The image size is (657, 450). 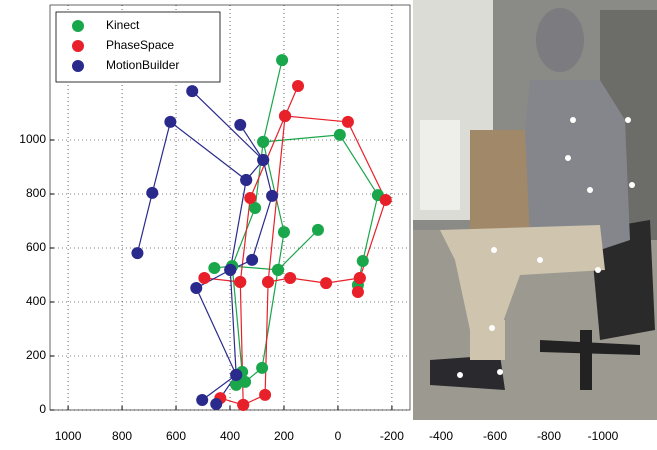 I want to click on x-tick-label: 200, so click(x=284, y=436).